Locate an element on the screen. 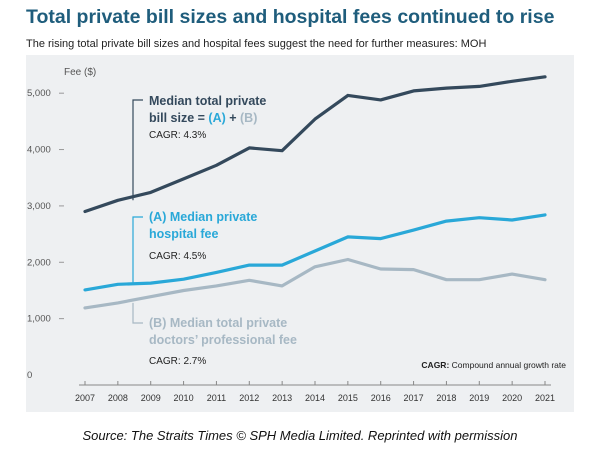 The image size is (600, 453). x-tick-label: 2021 is located at coordinates (545, 398).